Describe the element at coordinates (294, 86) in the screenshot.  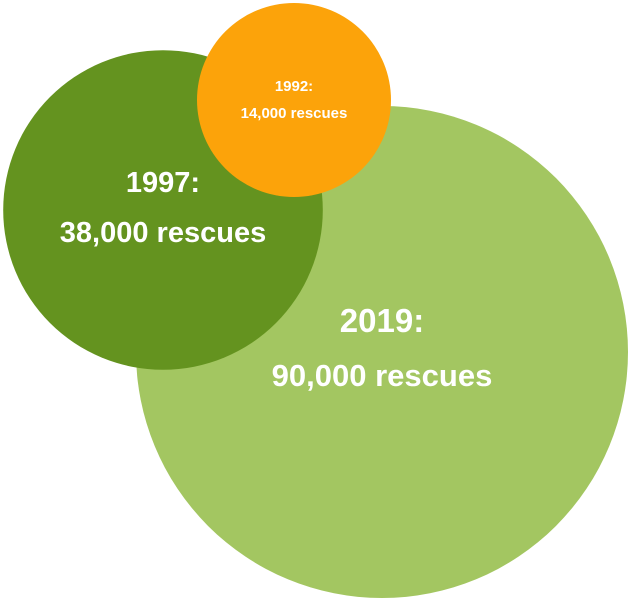
I see `bubble-year-label-1992: 1992:` at that location.